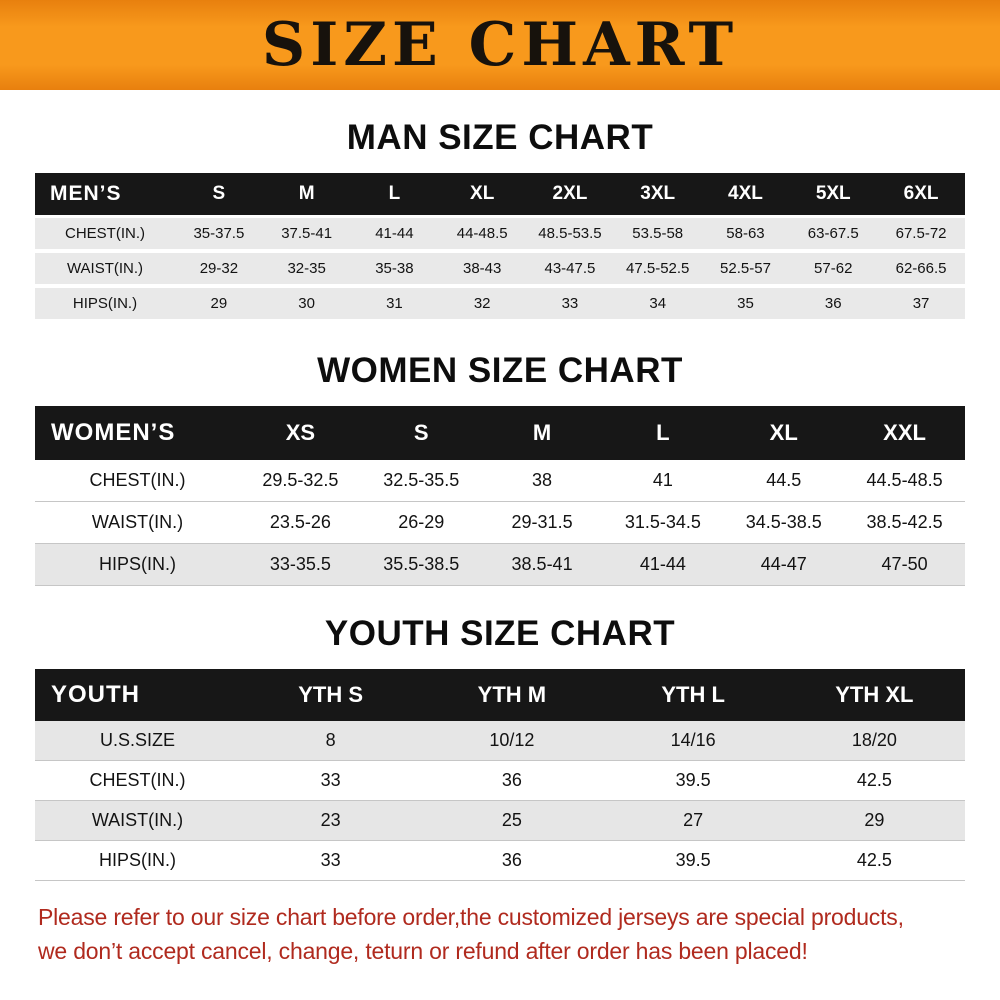  I want to click on header-row: MEN’S S M L XL 2XL 3XL 4XL 5XL 6XL, so click(500, 195).